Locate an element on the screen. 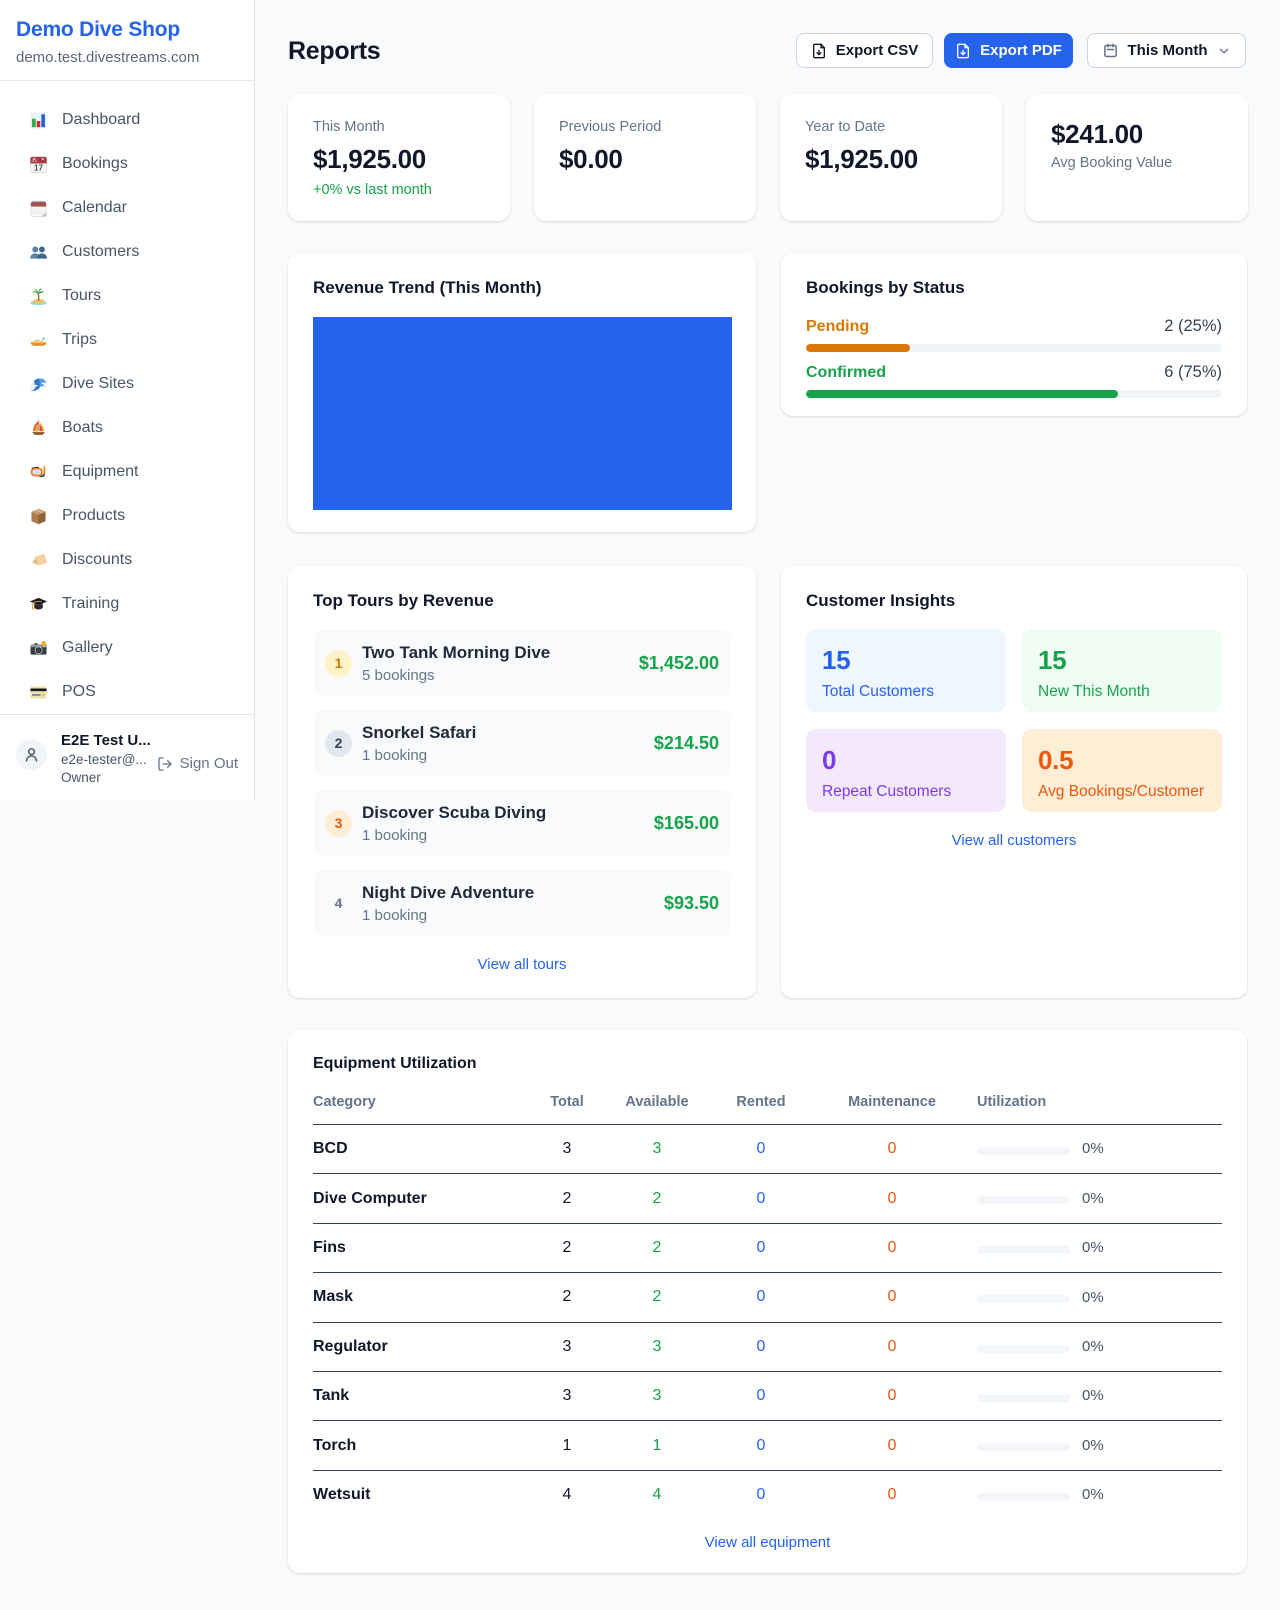 This screenshot has height=1610, width=1280. svg-text: JUL is located at coordinates (34, 160).